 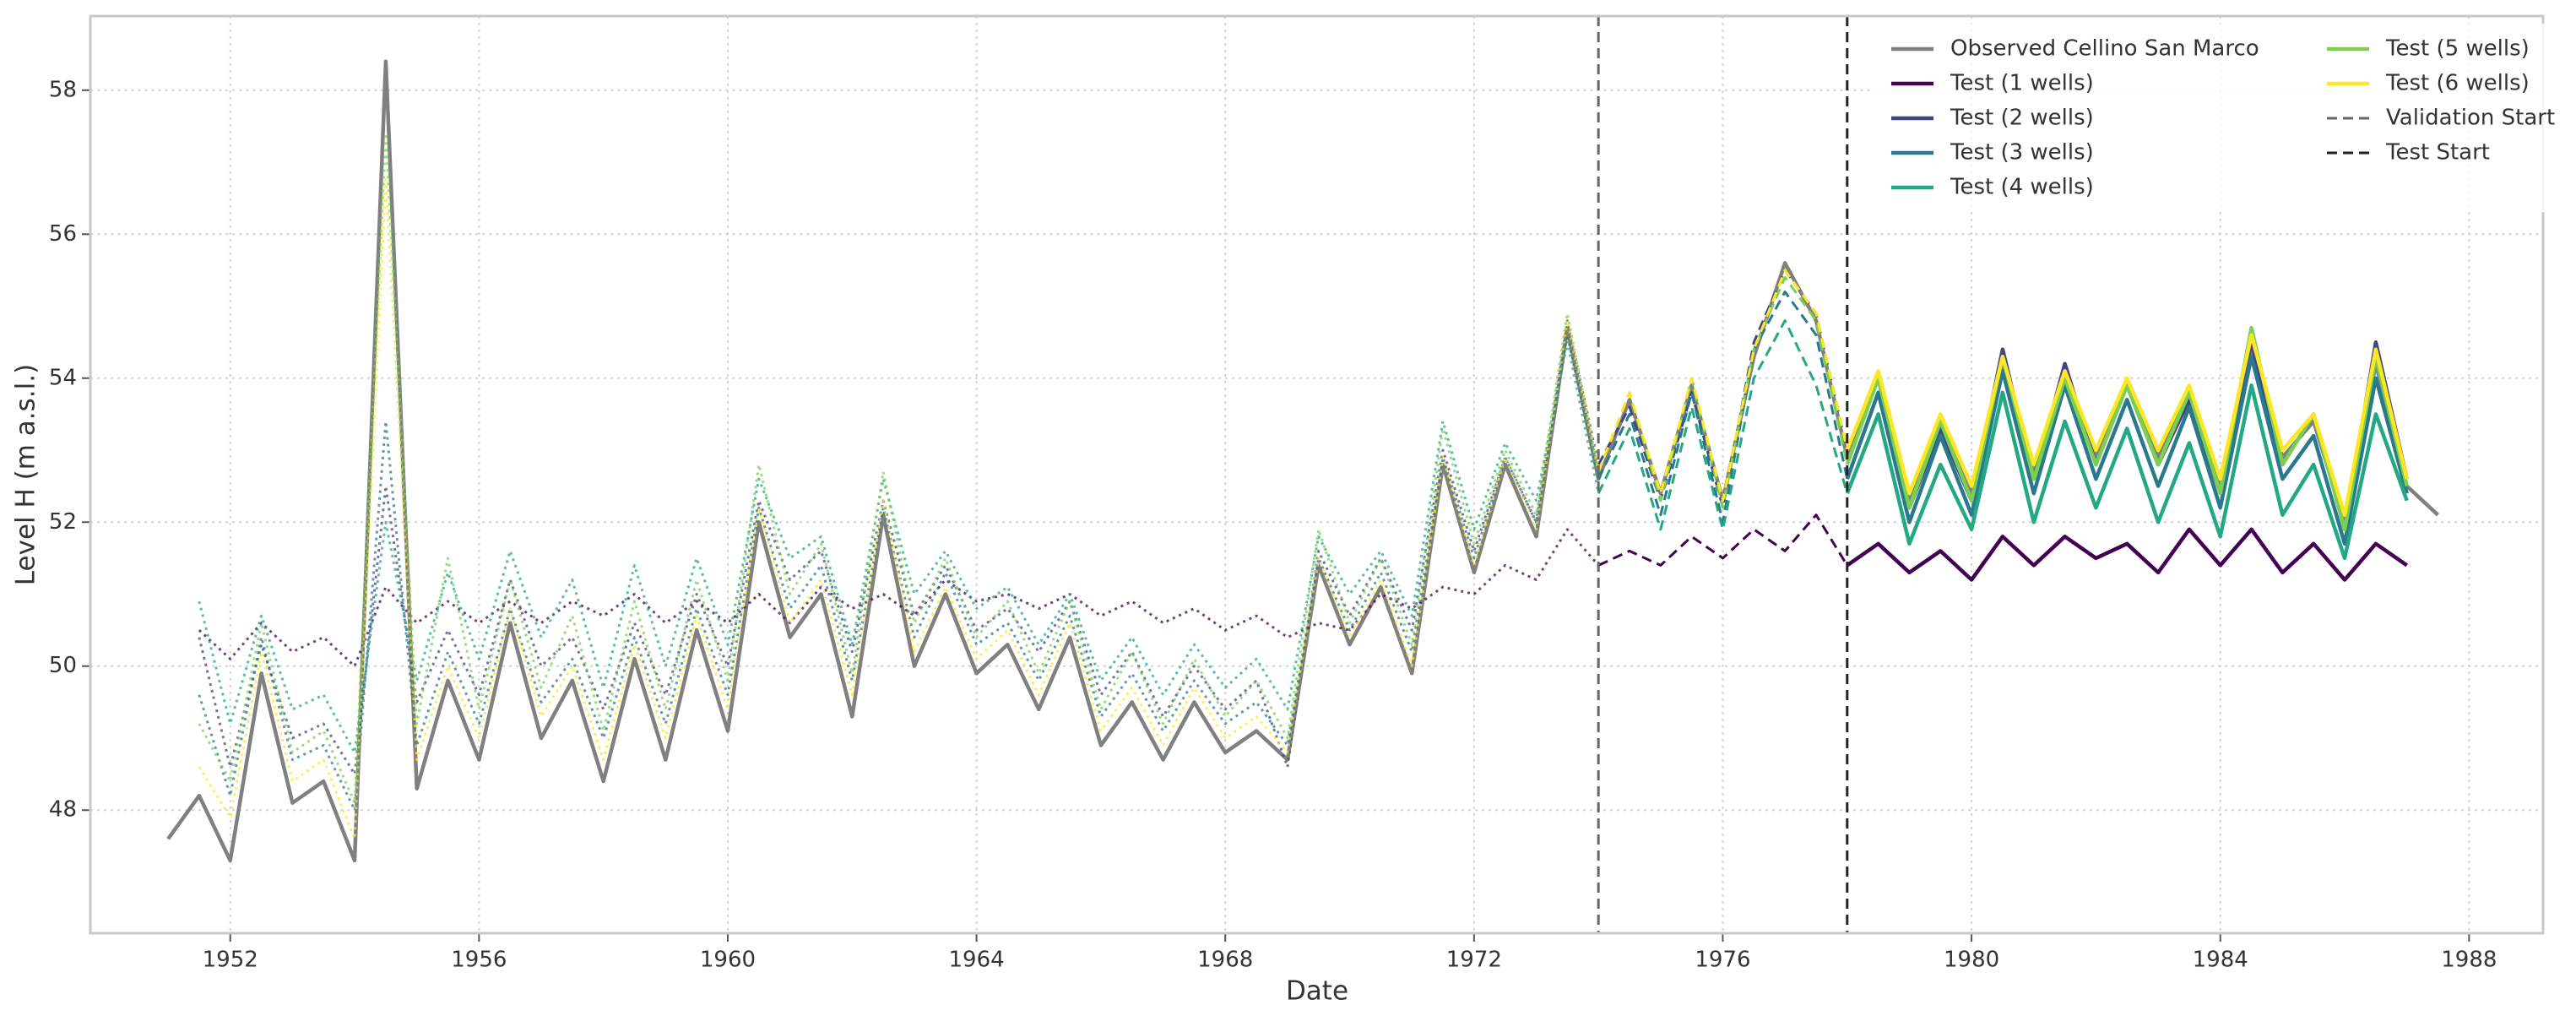 What do you see at coordinates (230, 960) in the screenshot?
I see `x-tick-label: 1952` at bounding box center [230, 960].